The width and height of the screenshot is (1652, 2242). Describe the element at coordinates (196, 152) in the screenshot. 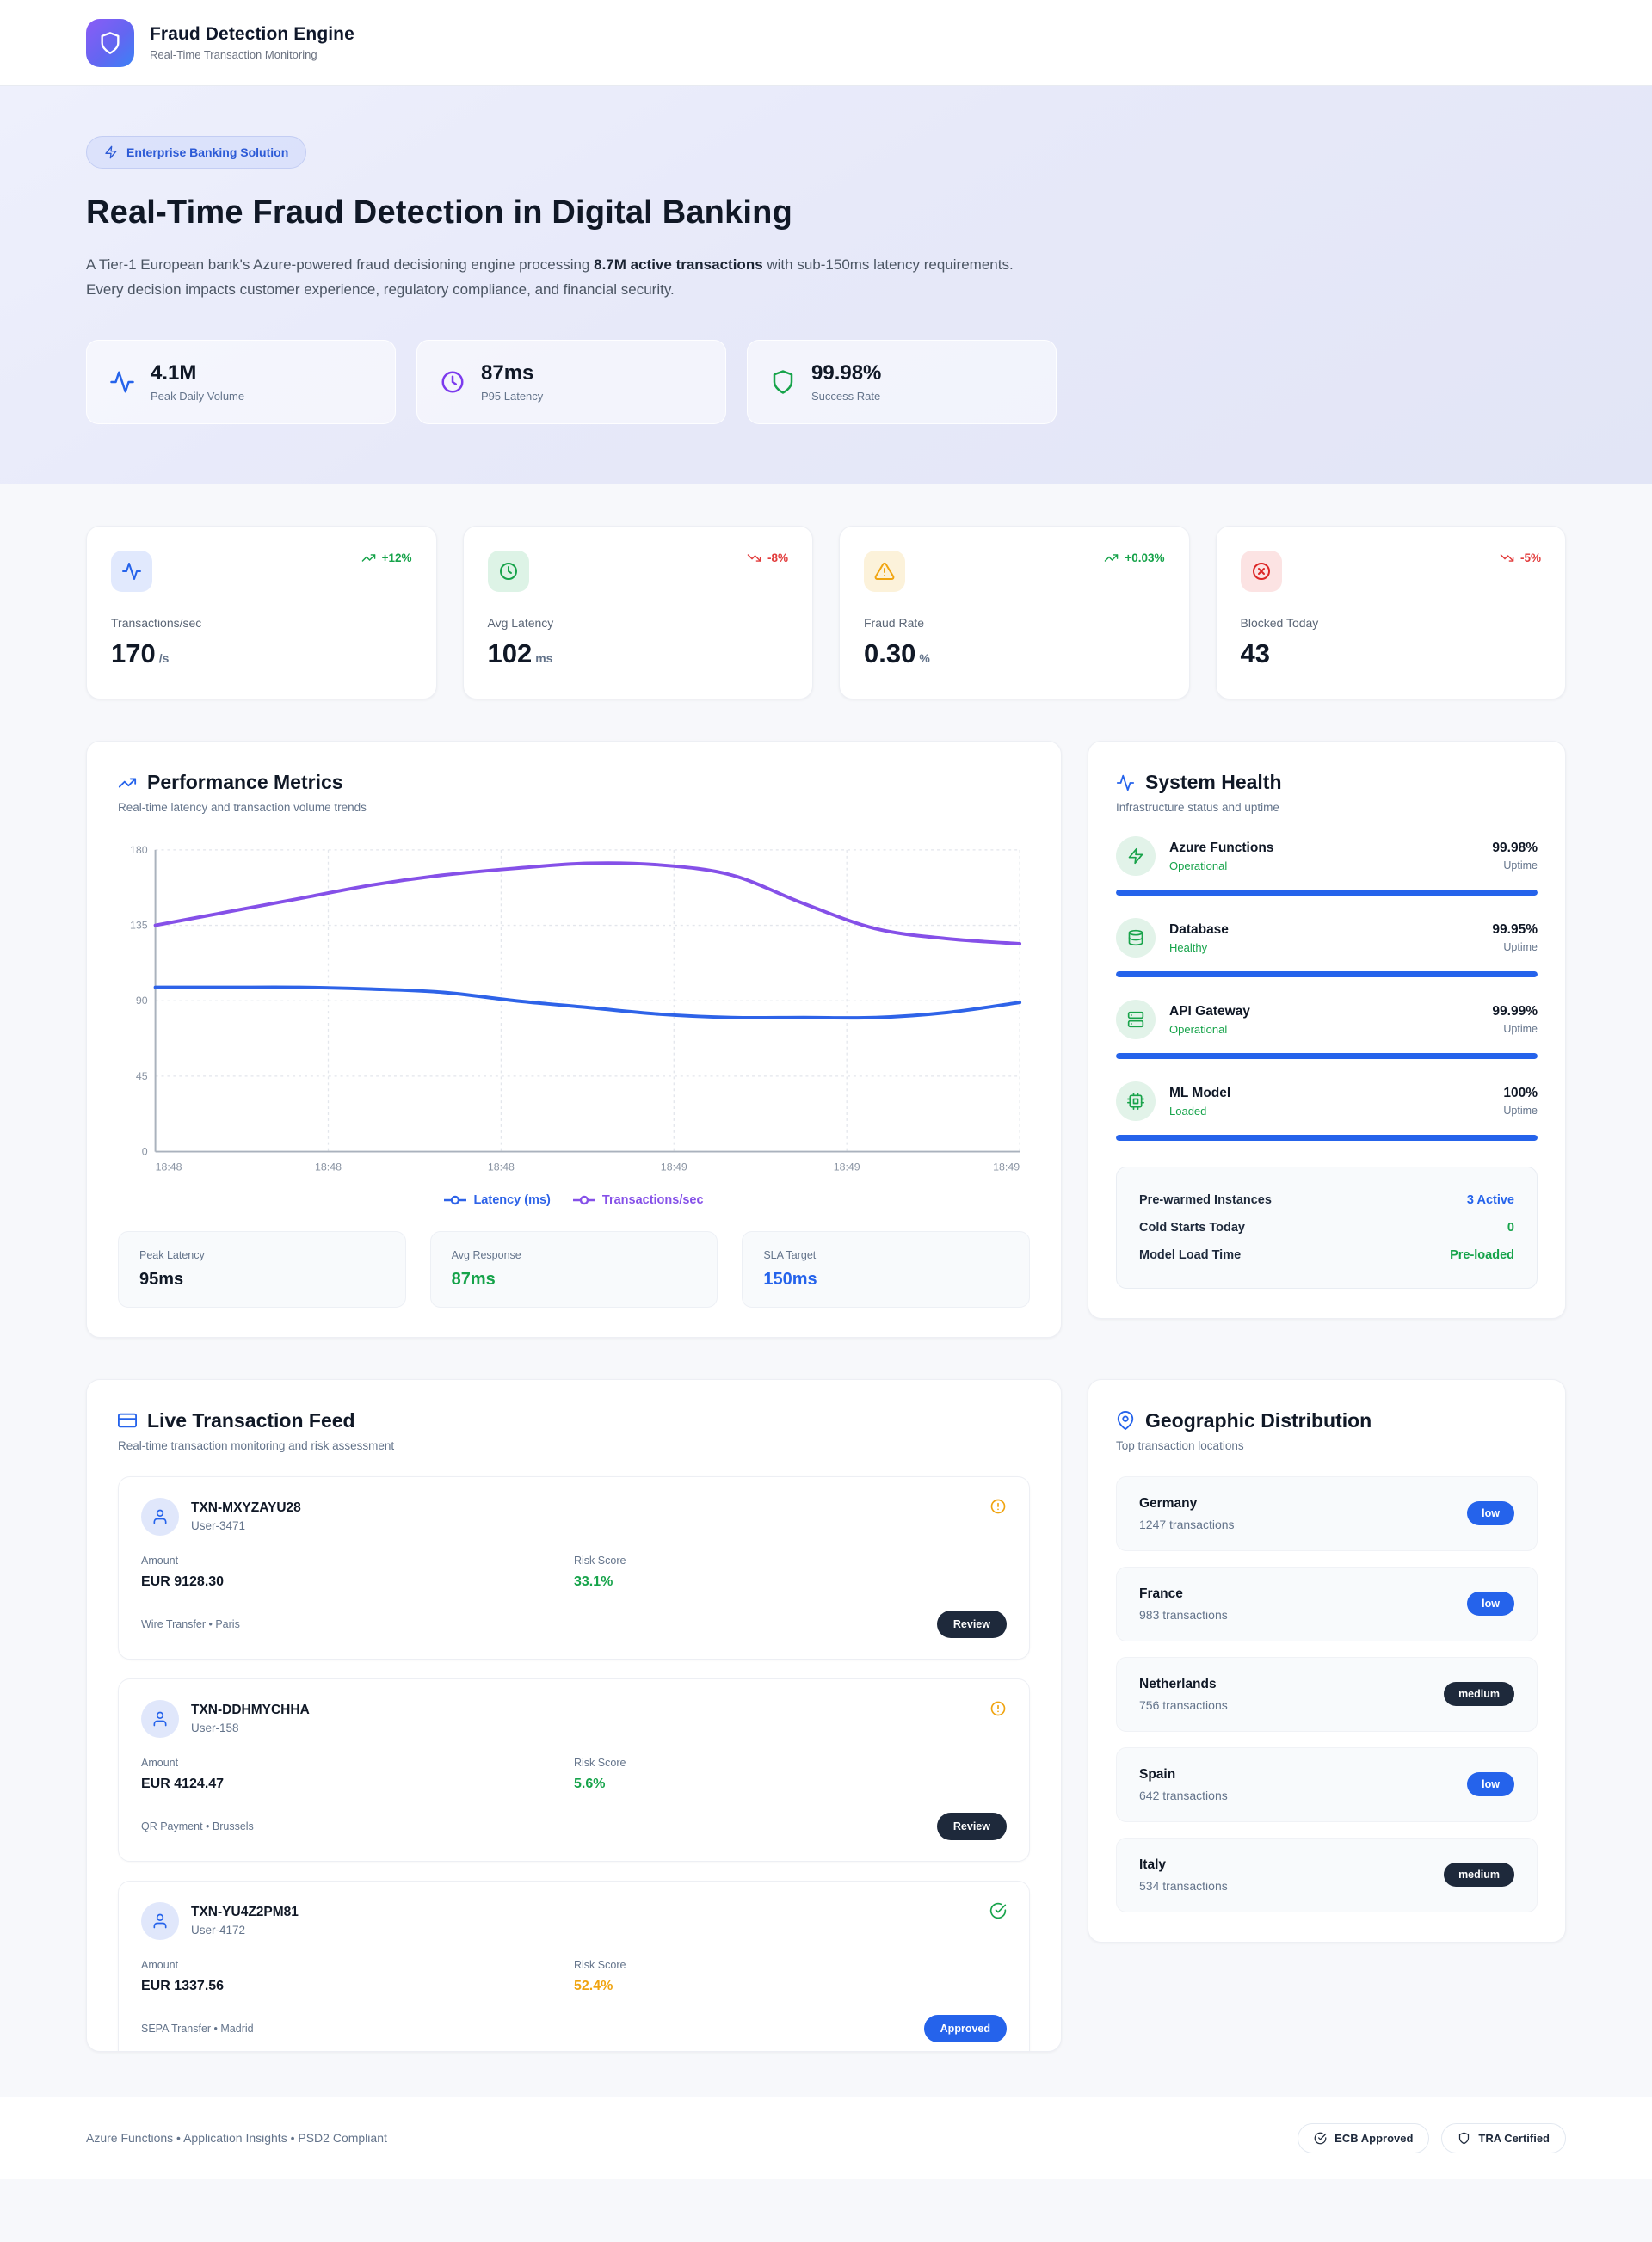

I see `enterprise-badge: Enterprise Banking Solution` at that location.